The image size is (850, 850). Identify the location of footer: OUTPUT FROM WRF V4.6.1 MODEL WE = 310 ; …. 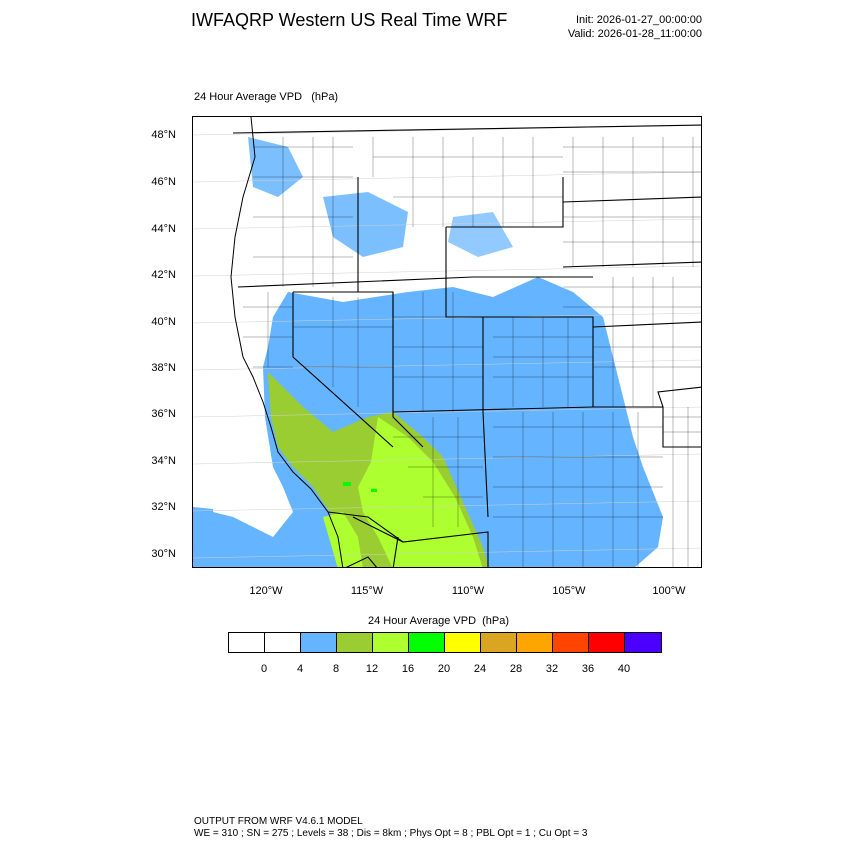
(390, 828).